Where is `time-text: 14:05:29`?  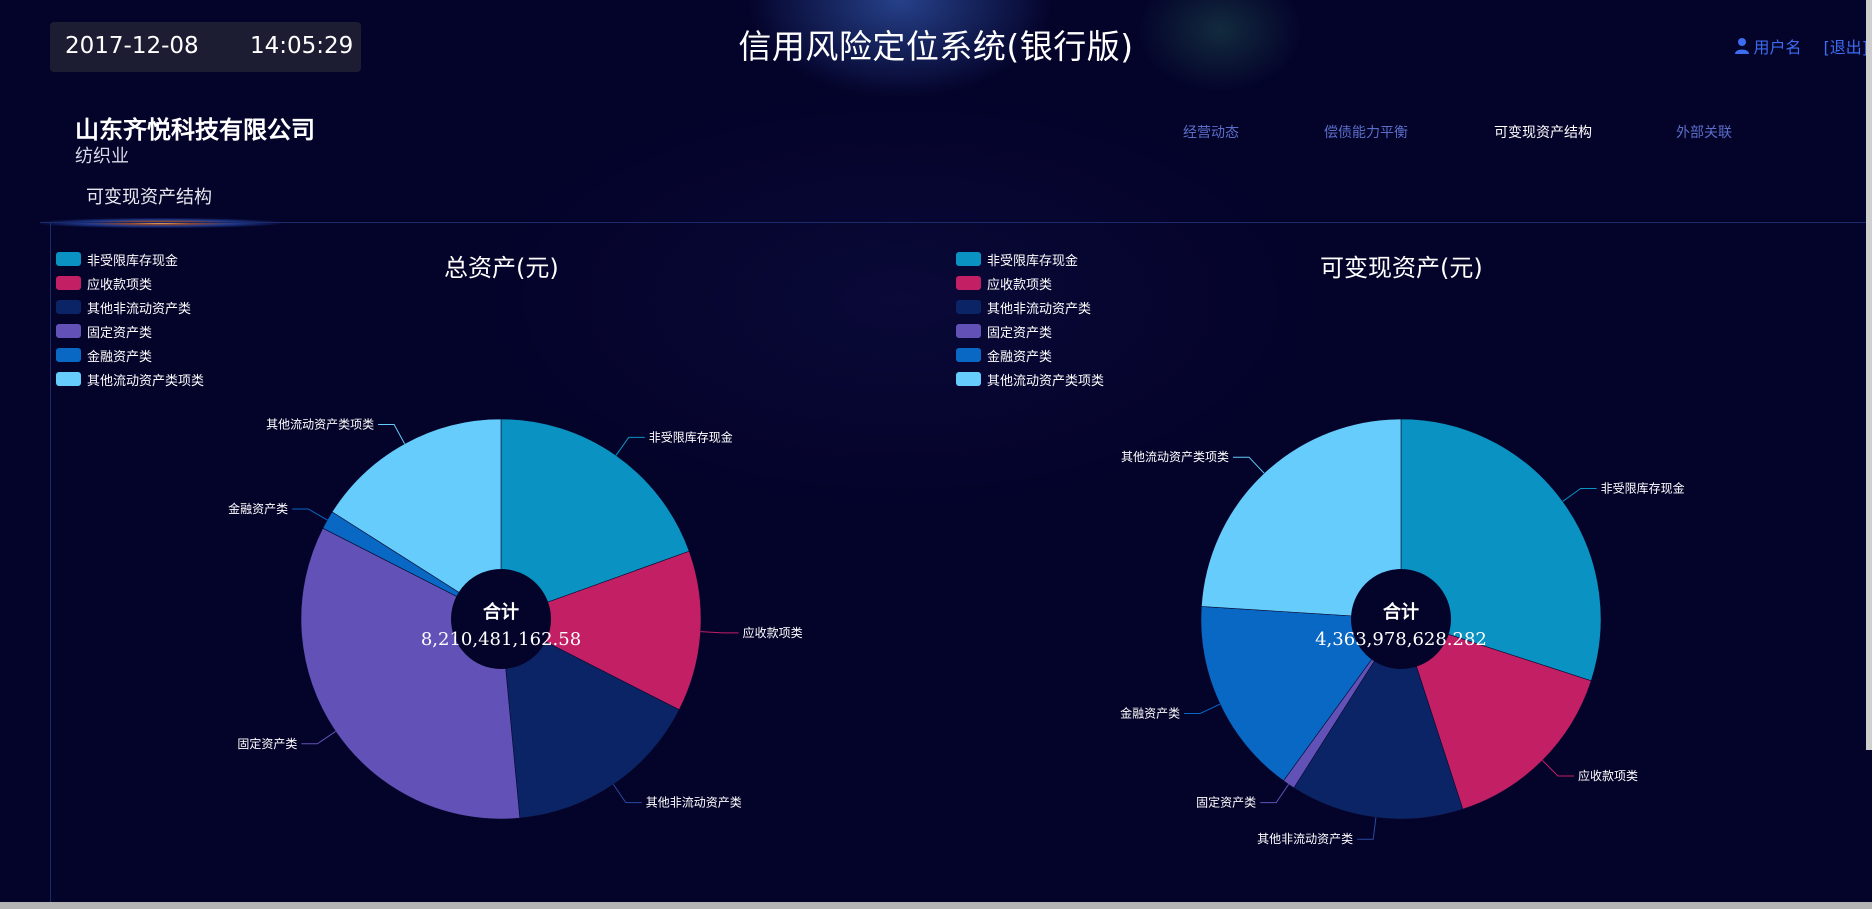
time-text: 14:05:29 is located at coordinates (302, 46).